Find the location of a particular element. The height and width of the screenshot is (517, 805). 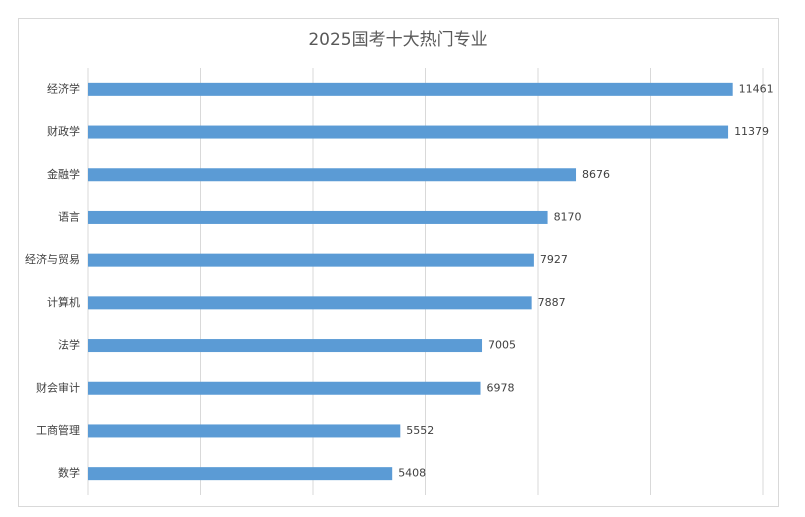

y-tick-label: 金融学 is located at coordinates (63, 174).